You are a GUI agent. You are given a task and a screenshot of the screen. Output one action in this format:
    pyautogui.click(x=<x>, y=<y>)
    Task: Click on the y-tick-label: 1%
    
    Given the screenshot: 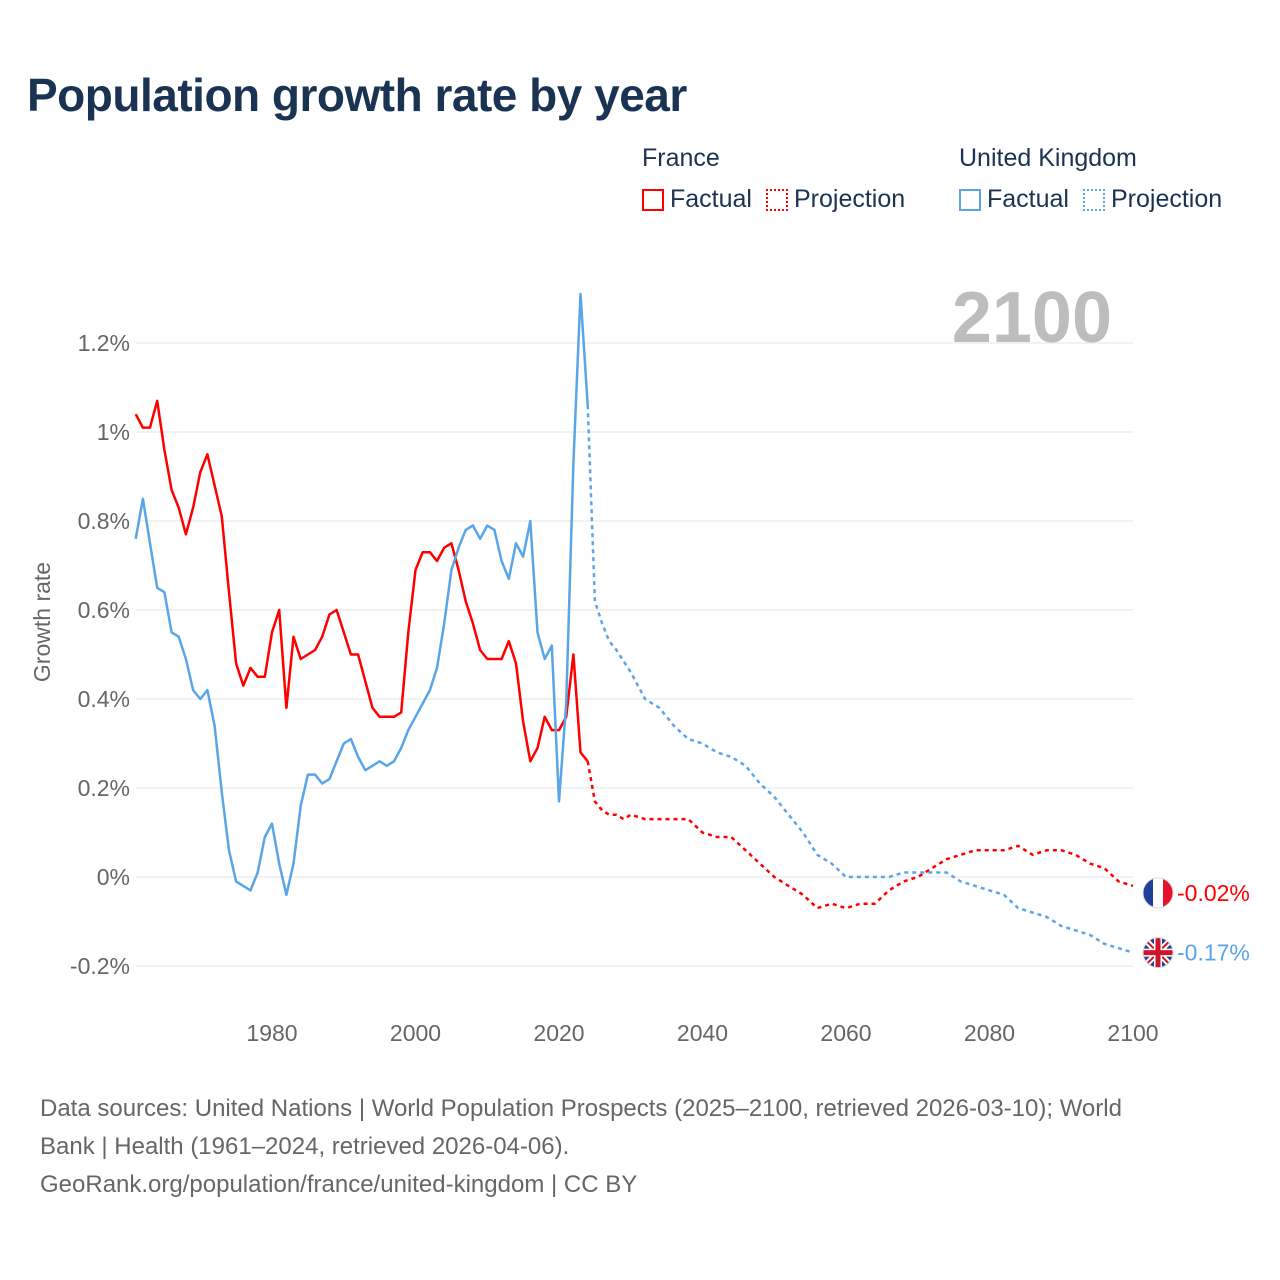 What is the action you would take?
    pyautogui.click(x=113, y=432)
    